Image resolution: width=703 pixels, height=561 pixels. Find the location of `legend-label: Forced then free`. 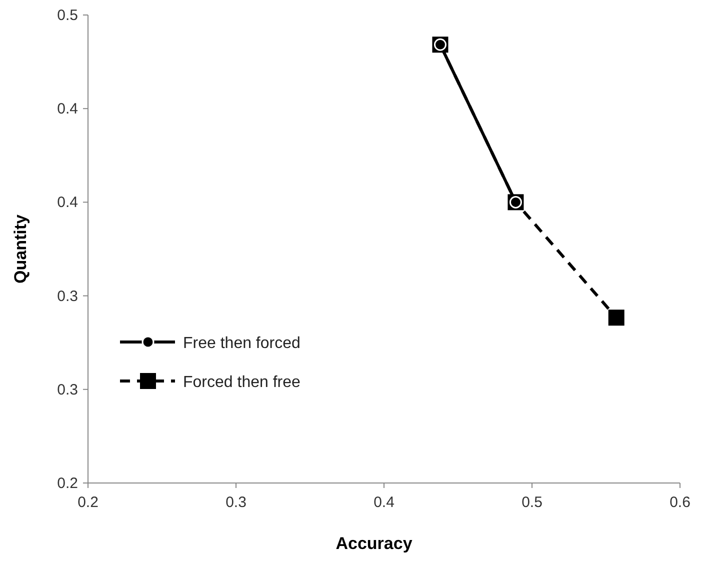

legend-label: Forced then free is located at coordinates (241, 382).